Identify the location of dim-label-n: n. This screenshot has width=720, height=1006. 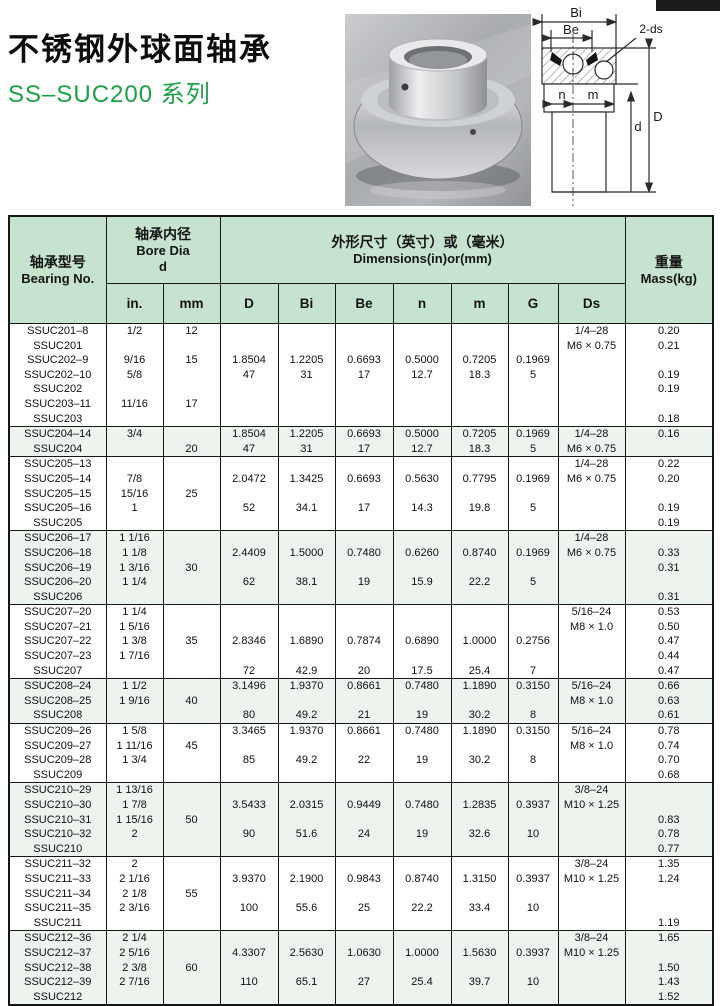
(561, 94).